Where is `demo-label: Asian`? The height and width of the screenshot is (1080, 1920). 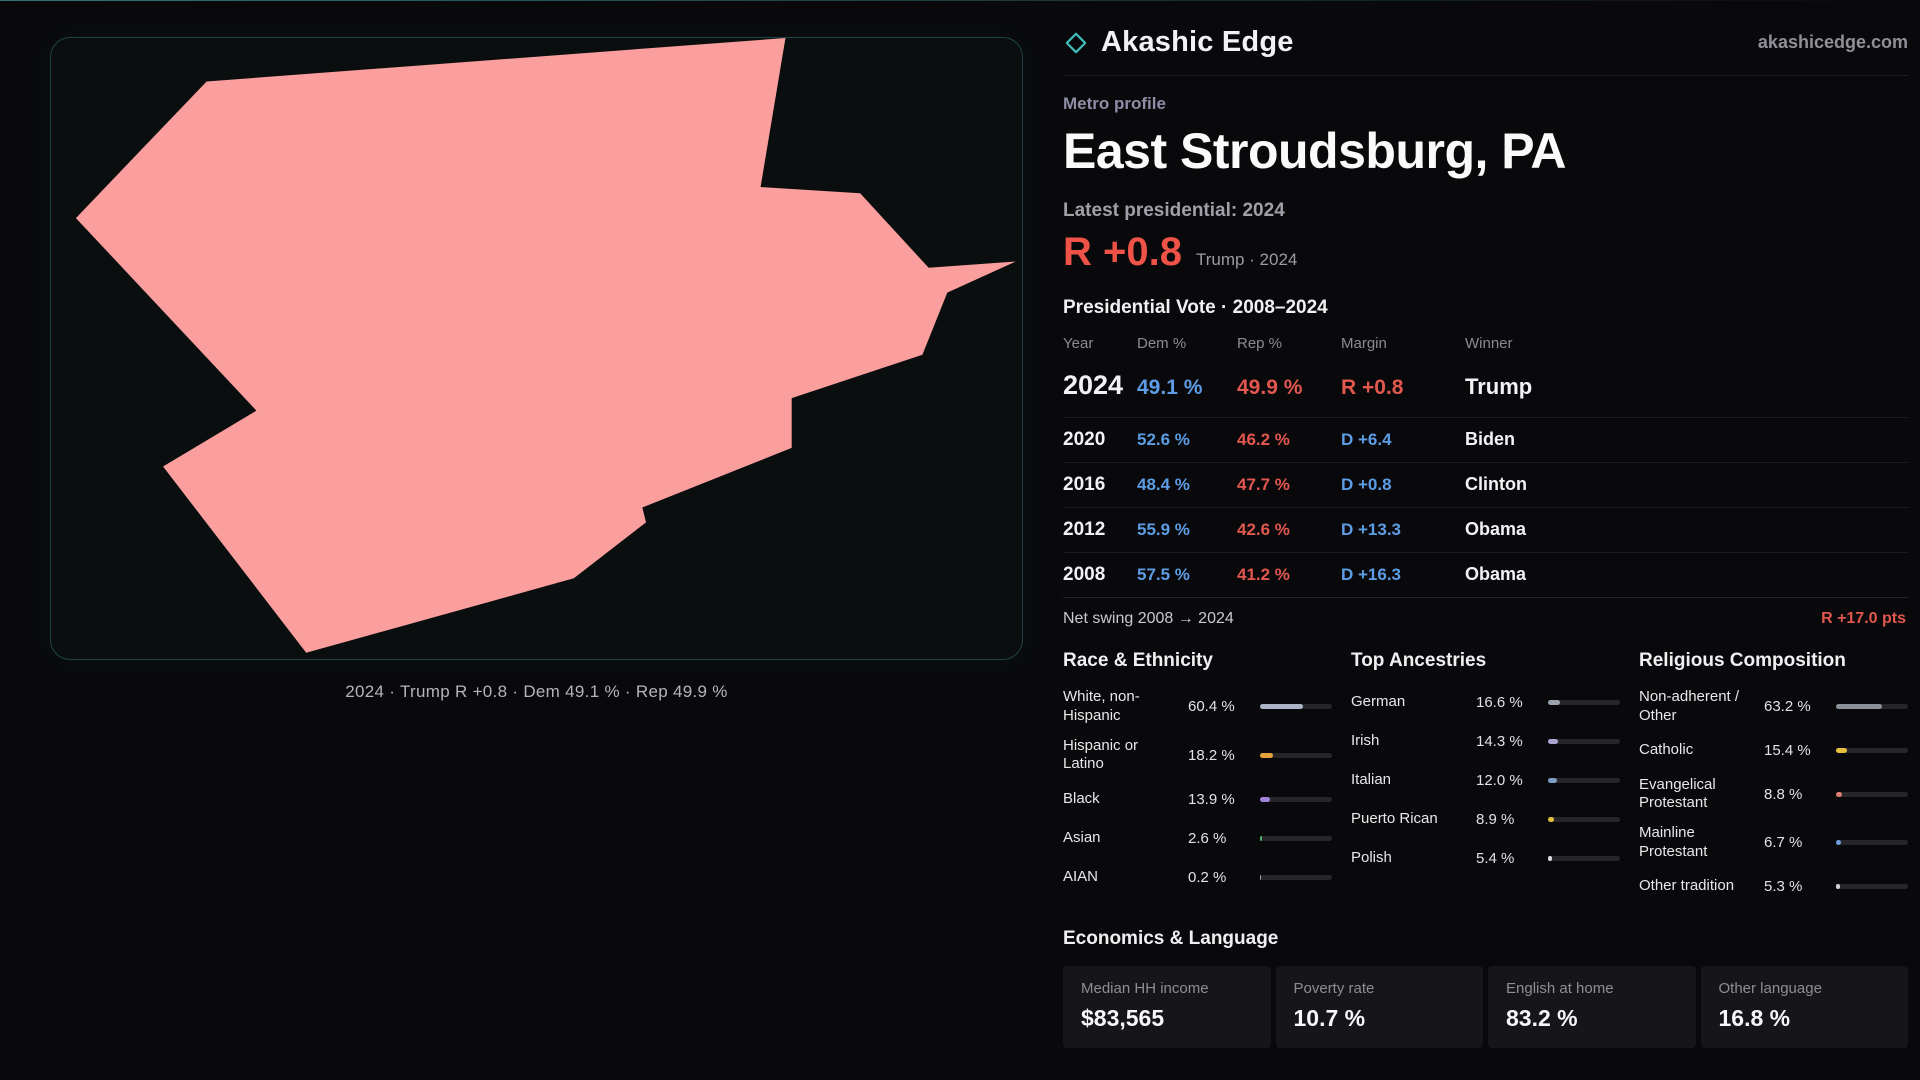 demo-label: Asian is located at coordinates (1082, 837).